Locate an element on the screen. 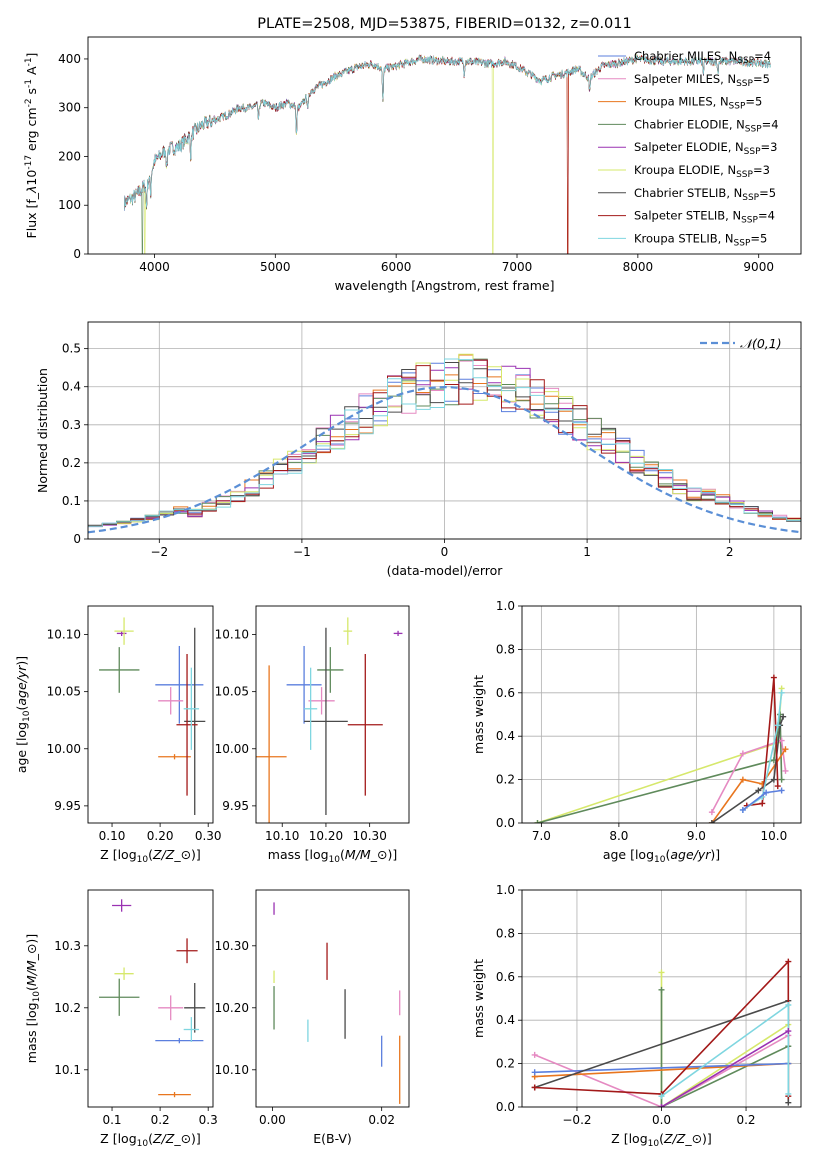 The height and width of the screenshot is (1170, 819). legend-entry: Salpeter MILES, NSSP​=5 is located at coordinates (702, 80).